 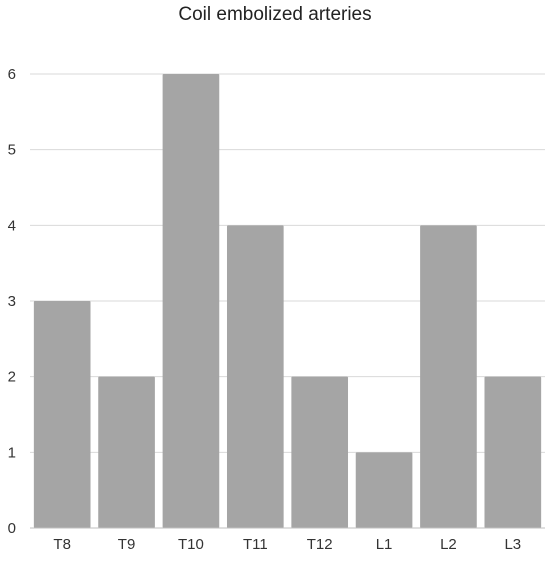 What do you see at coordinates (255, 377) in the screenshot?
I see `bar-t11` at bounding box center [255, 377].